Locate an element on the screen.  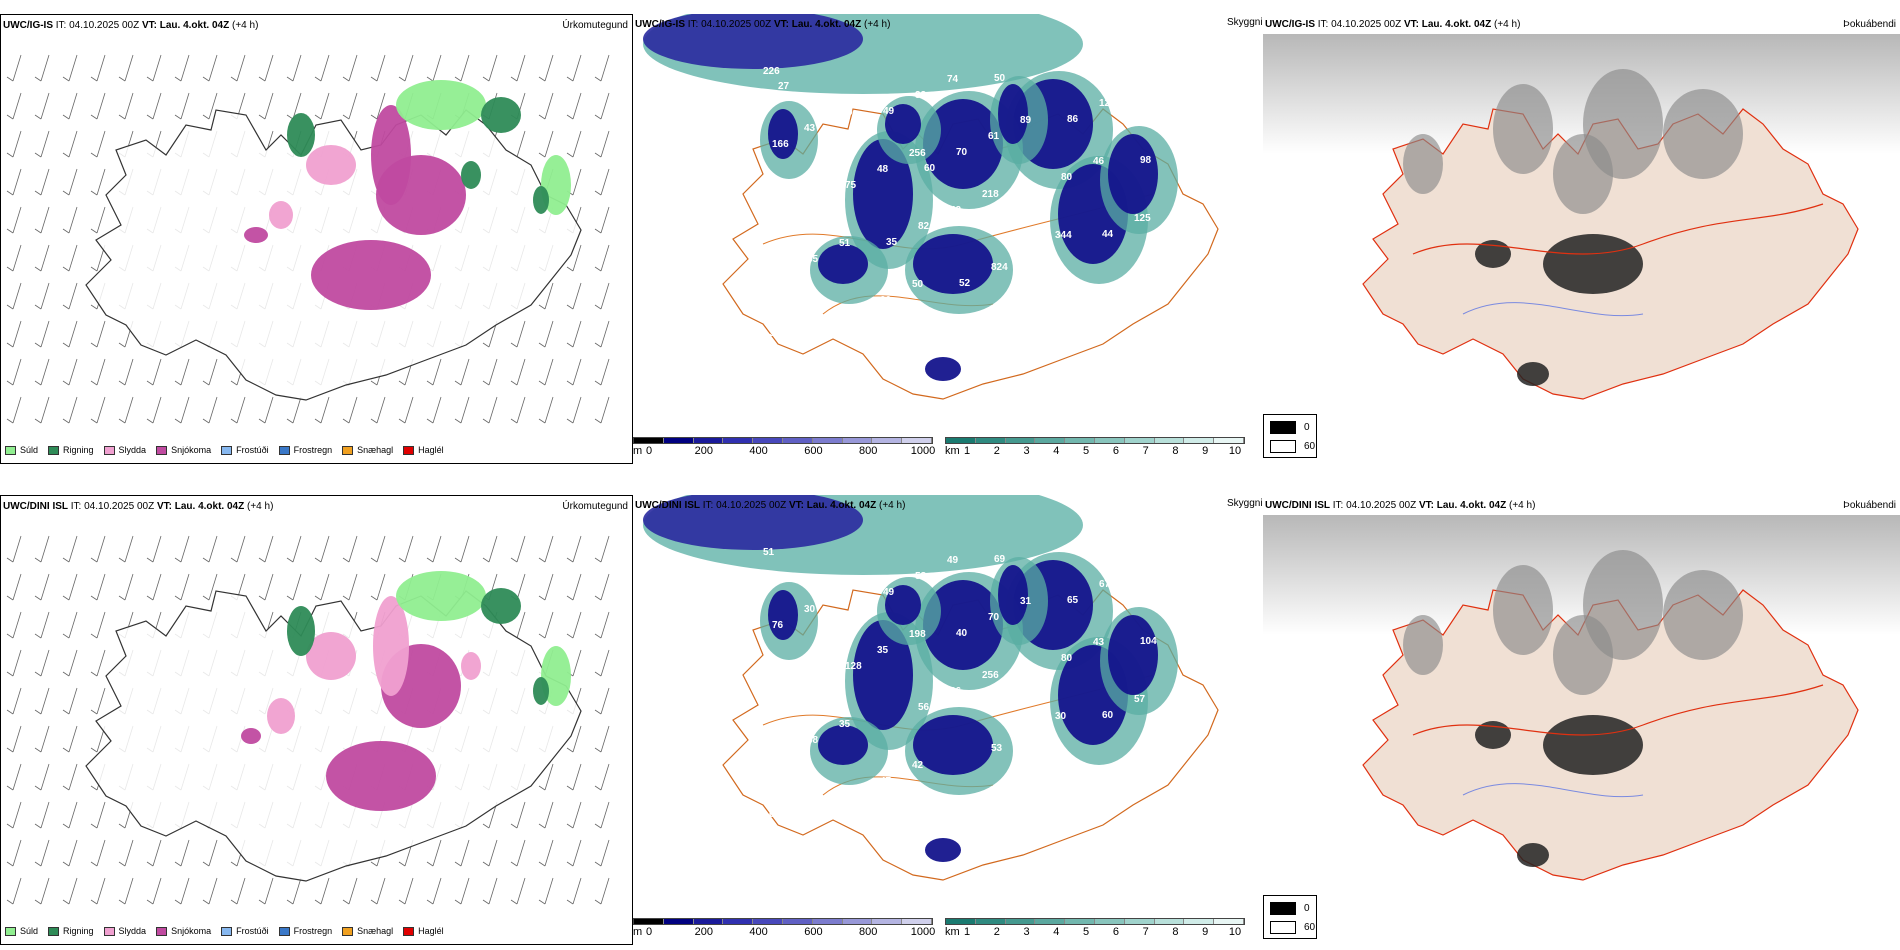
ceiling-label: 42 is located at coordinates (918, 765).